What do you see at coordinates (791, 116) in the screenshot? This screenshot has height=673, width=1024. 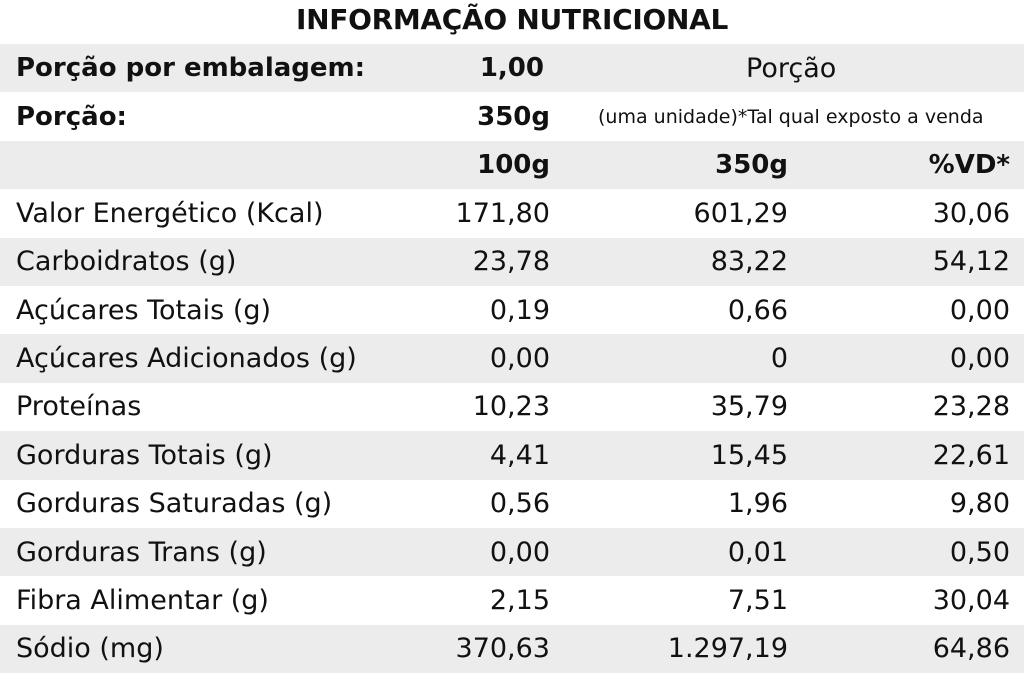 I see `serving-size-note: (uma unidade)*Tal qual exposto a venda` at bounding box center [791, 116].